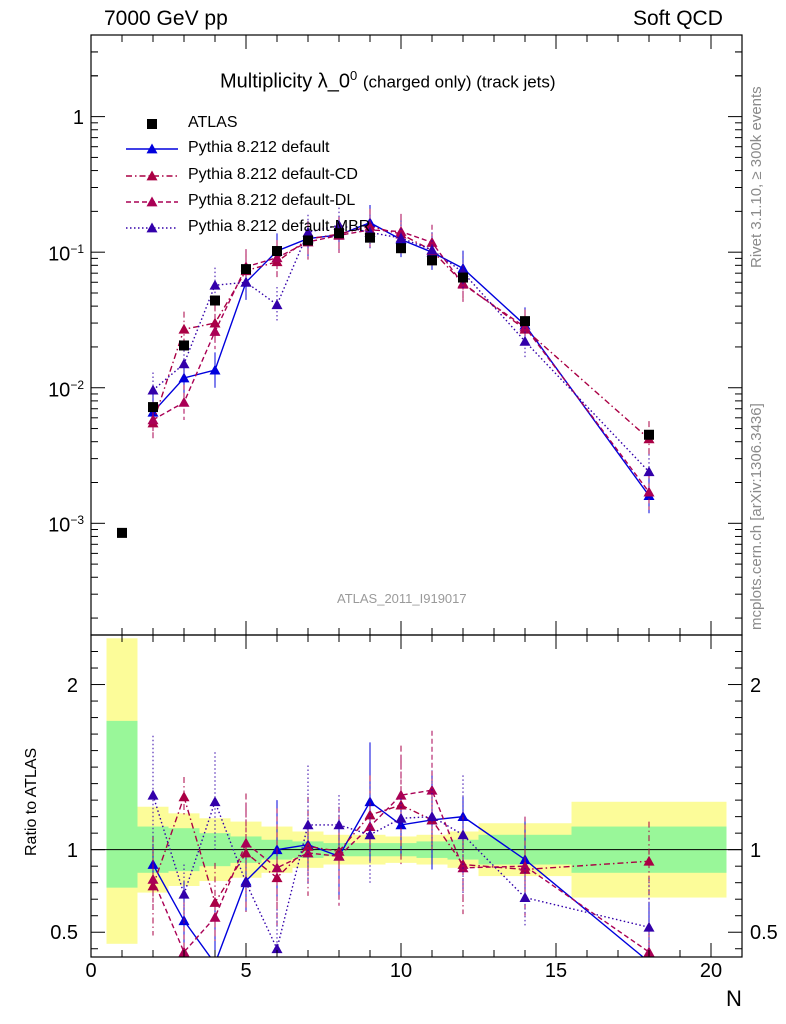  I want to click on plot-title-superscript: 0, so click(354, 75).